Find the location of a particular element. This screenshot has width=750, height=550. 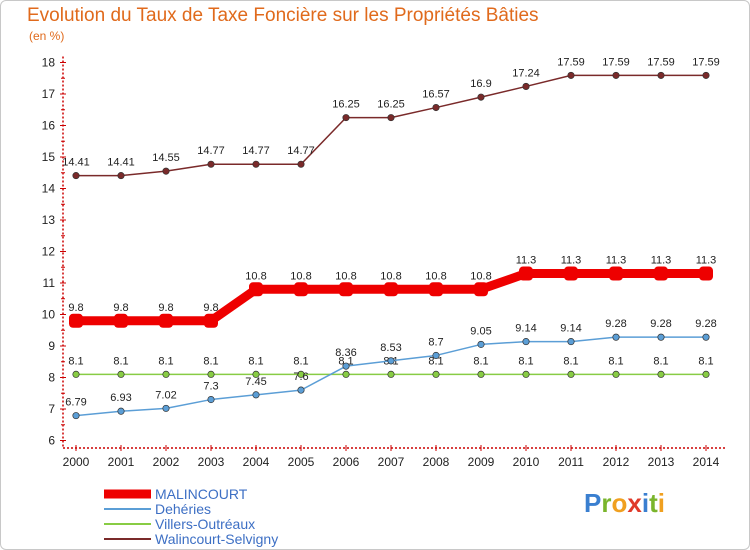

x-tick-label: 2013 is located at coordinates (661, 462).